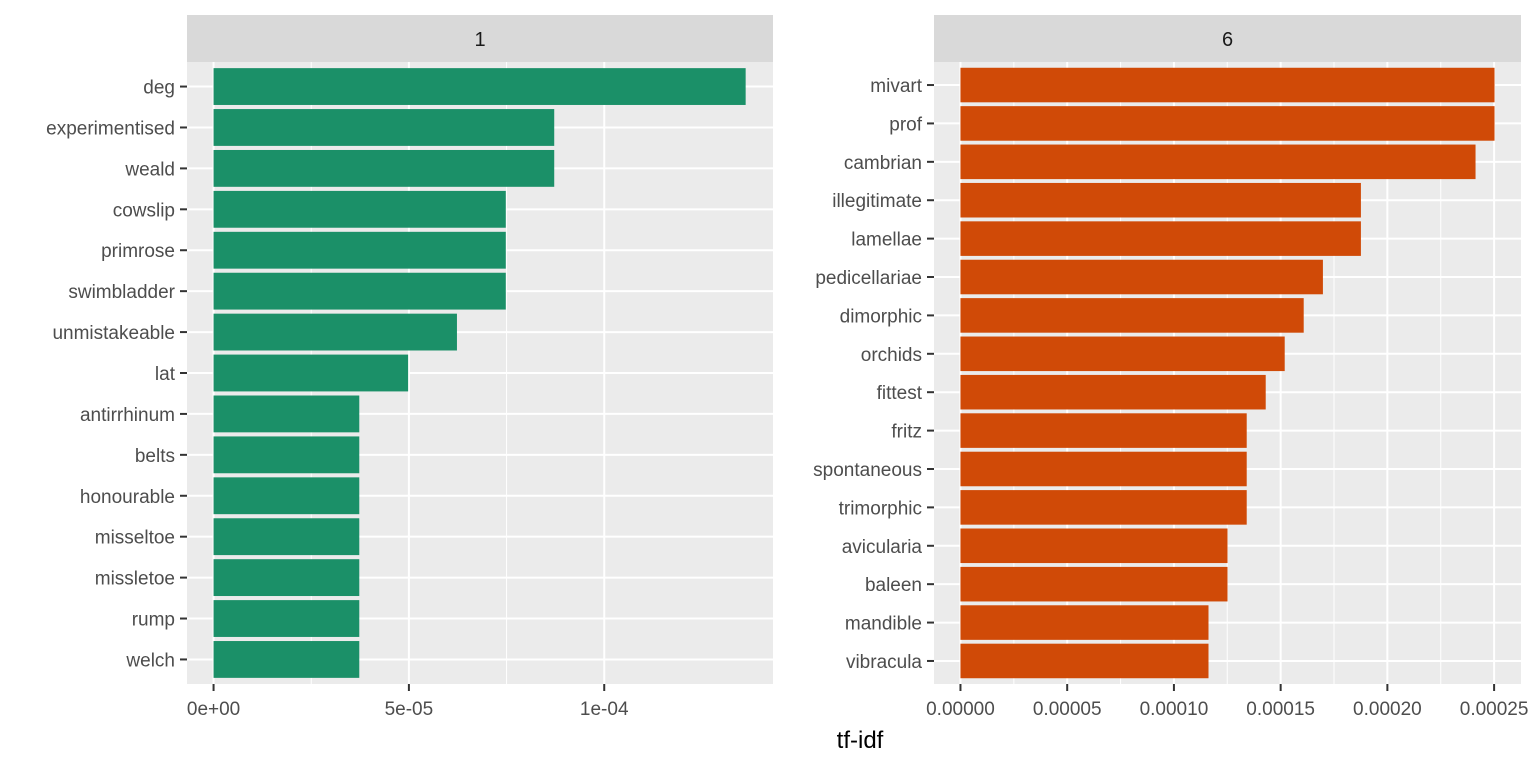 Image resolution: width=1536 pixels, height=768 pixels. Describe the element at coordinates (1094, 546) in the screenshot. I see `bar-avicularia` at that location.